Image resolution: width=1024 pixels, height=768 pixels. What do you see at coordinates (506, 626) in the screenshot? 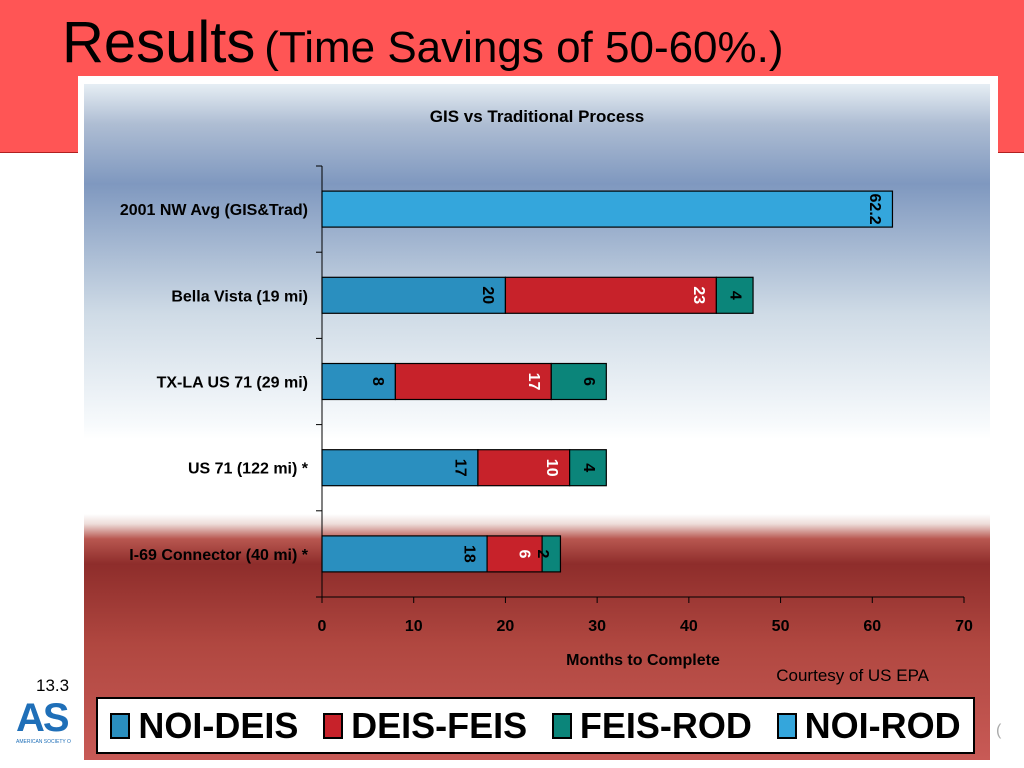
I see `x-tick-label: 20` at bounding box center [506, 626].